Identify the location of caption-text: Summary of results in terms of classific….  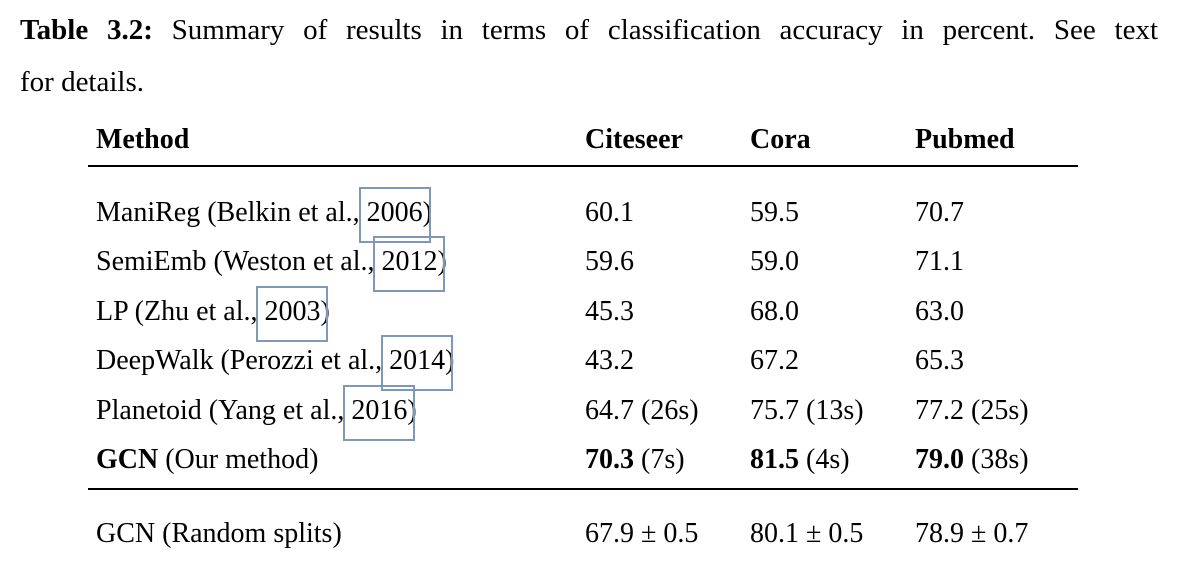
(664, 30).